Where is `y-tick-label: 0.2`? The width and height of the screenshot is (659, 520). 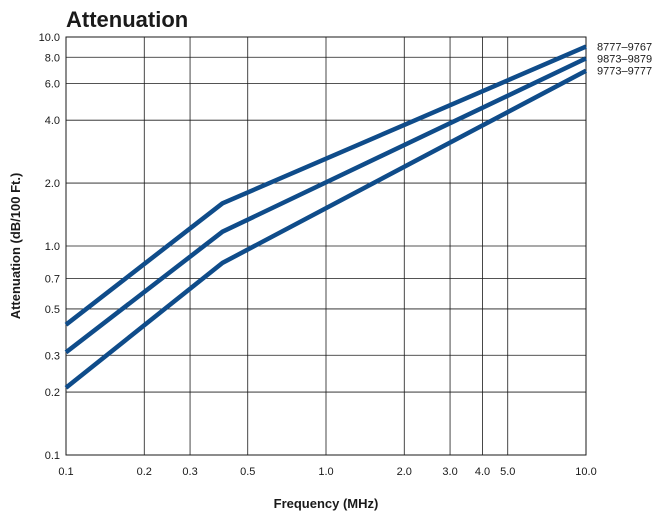
y-tick-label: 0.2 is located at coordinates (52, 393).